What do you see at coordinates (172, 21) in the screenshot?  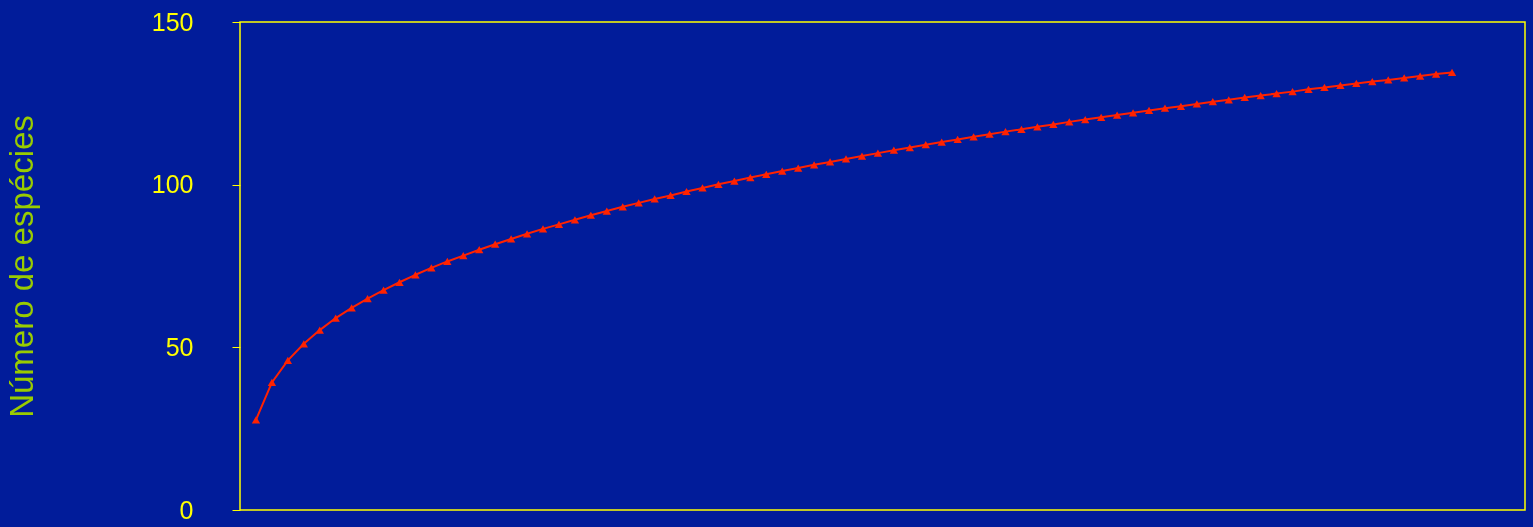 I see `y-tick-label: 150` at bounding box center [172, 21].